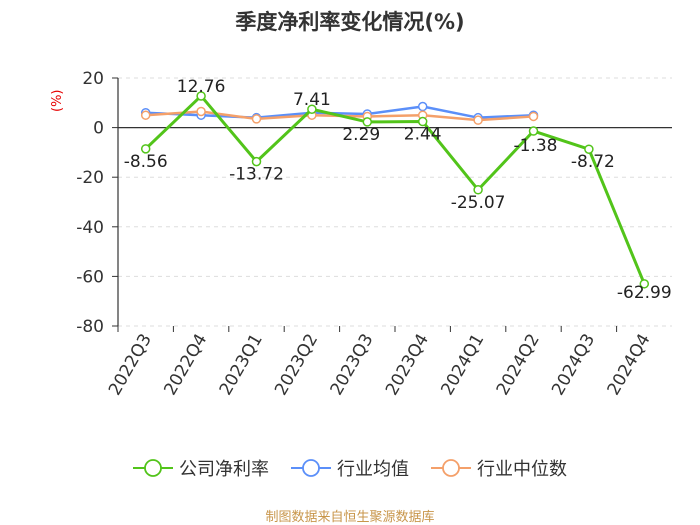 This screenshot has width=700, height=525. Describe the element at coordinates (98, 129) in the screenshot. I see `y-tick-label: 0` at that location.